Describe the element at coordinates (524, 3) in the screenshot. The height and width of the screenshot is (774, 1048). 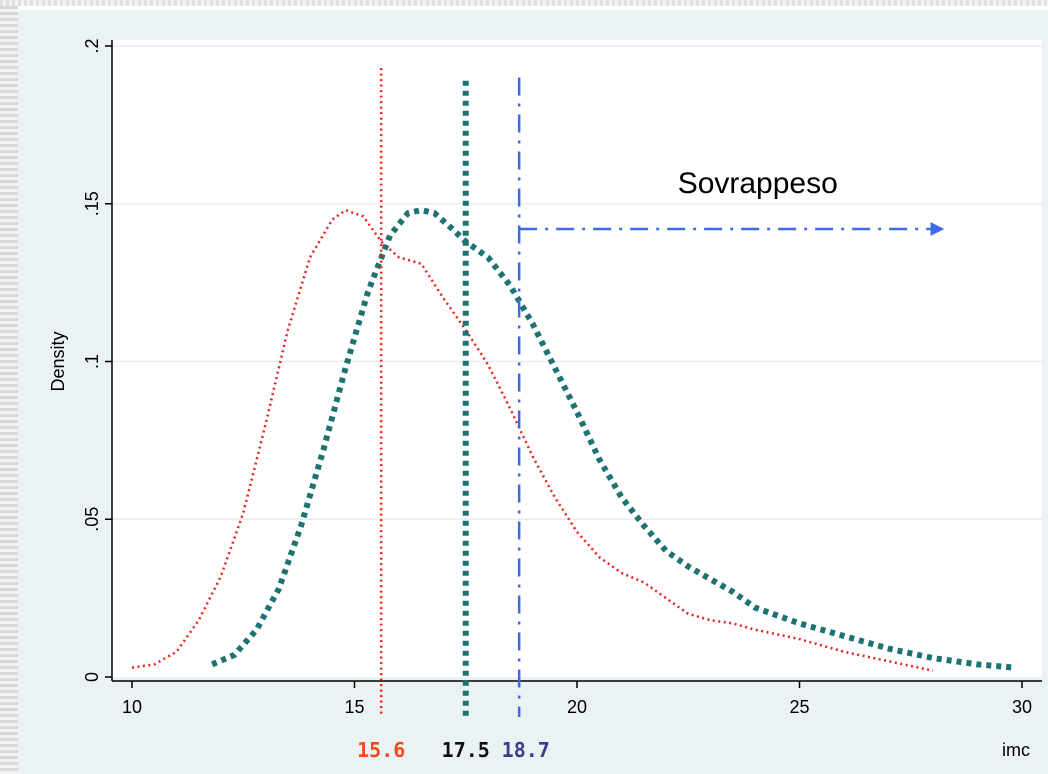
I see `slide-top-border` at that location.